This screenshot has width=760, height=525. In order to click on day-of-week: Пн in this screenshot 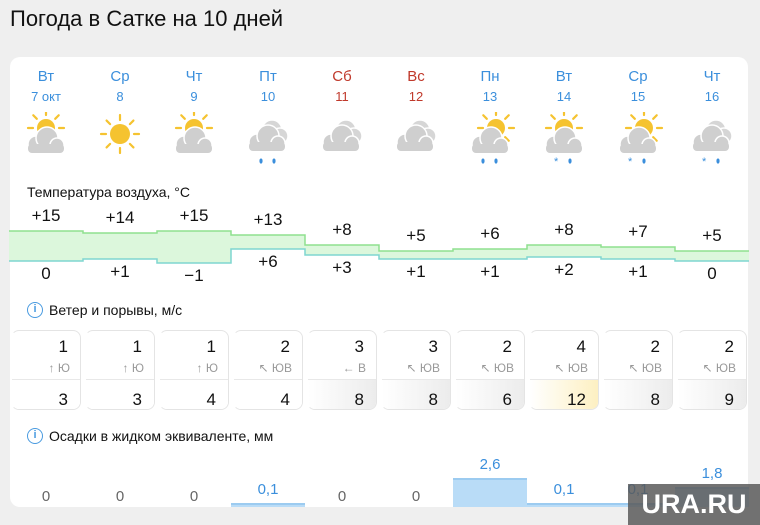, I will do `click(490, 76)`.